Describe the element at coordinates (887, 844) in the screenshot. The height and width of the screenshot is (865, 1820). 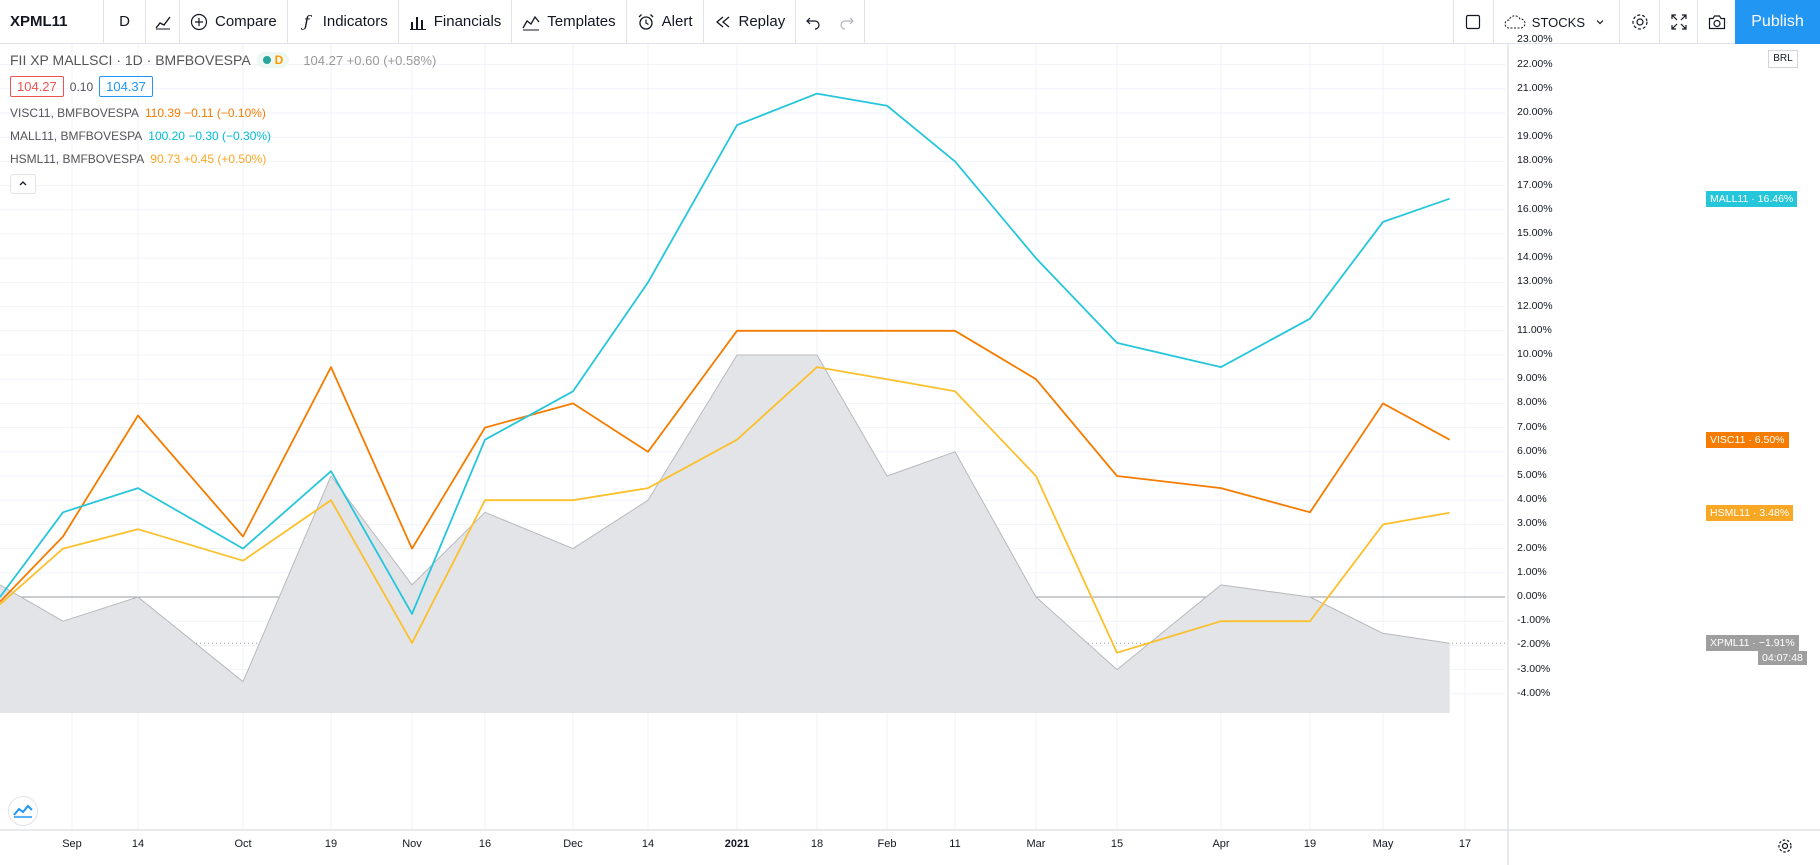
I see `x-tick-label: Feb` at that location.